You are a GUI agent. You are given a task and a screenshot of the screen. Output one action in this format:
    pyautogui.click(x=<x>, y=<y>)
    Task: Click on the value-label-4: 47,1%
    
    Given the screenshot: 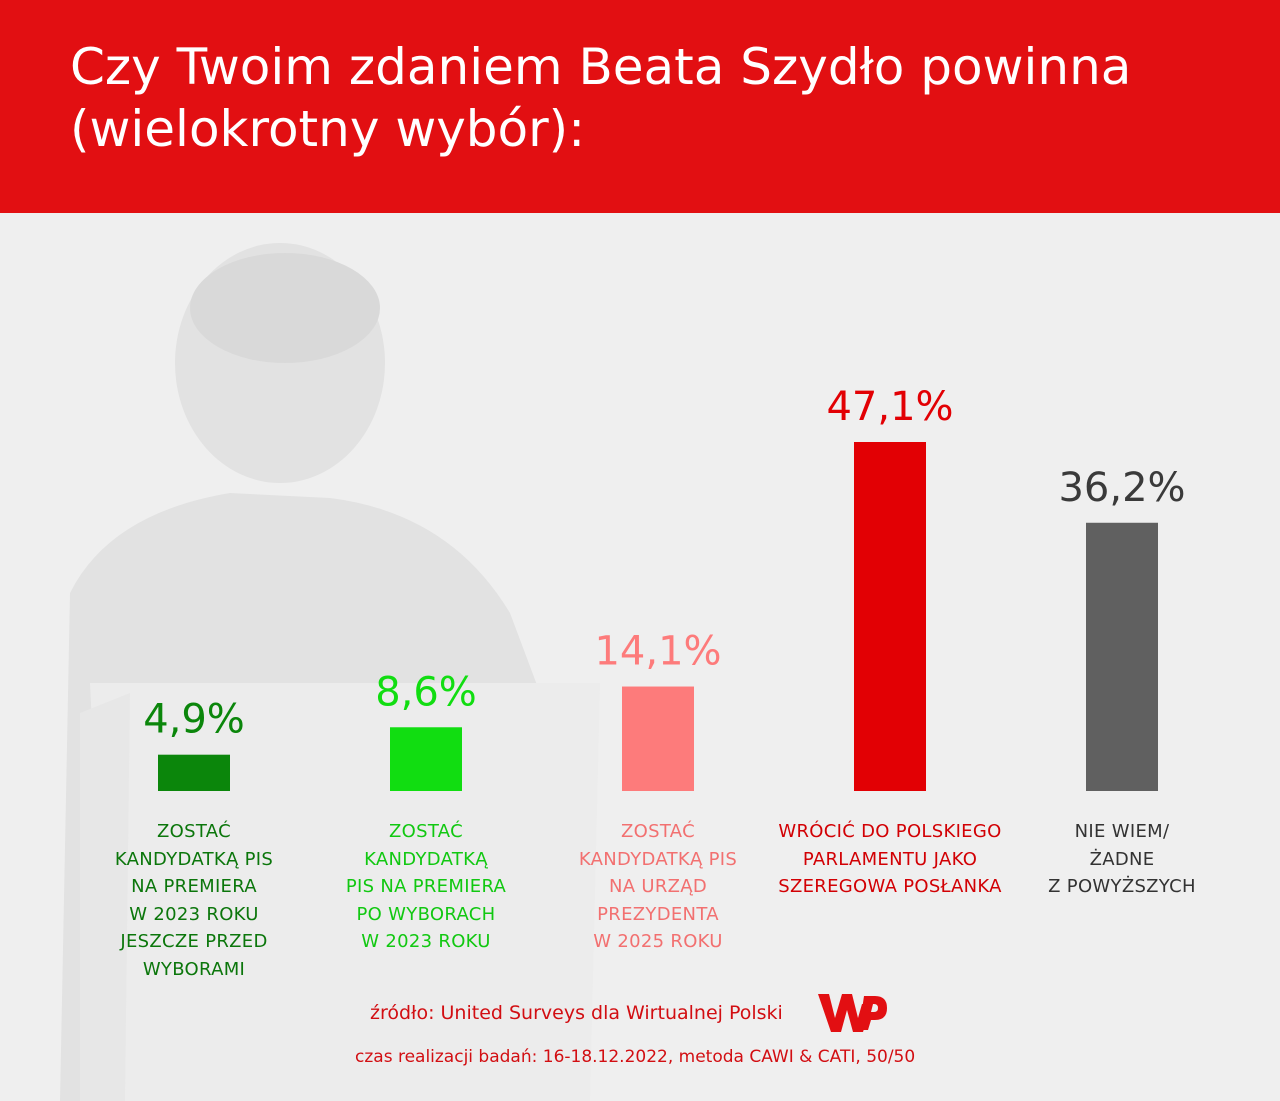 What is the action you would take?
    pyautogui.click(x=889, y=407)
    